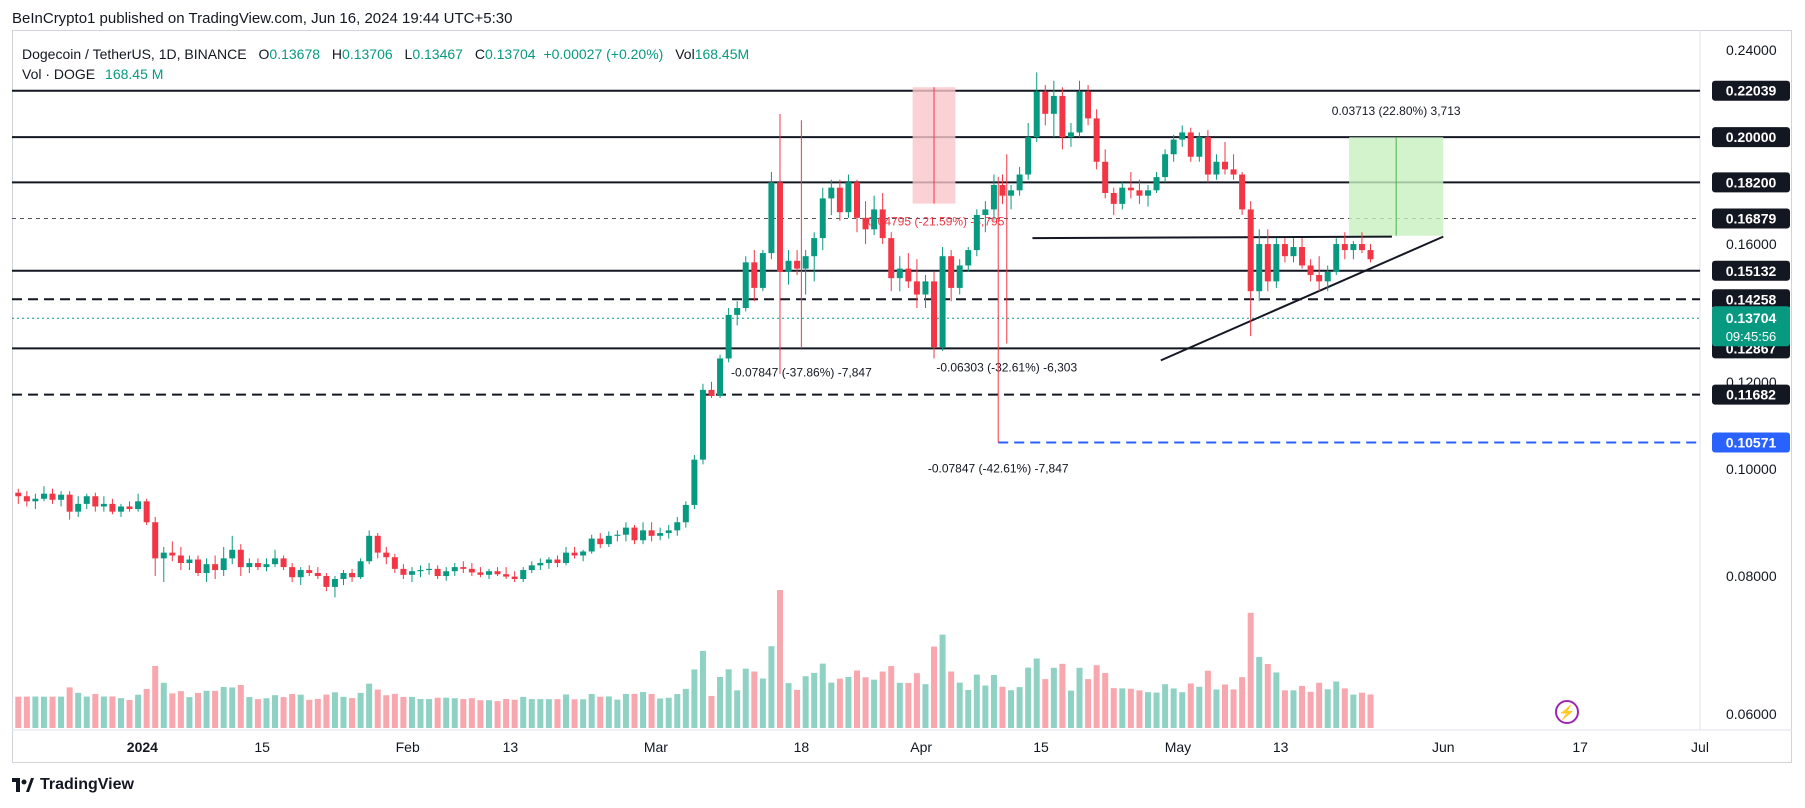 The image size is (1805, 808). What do you see at coordinates (934, 222) in the screenshot?
I see `measure-label: -0.04795 (-21.59%) -4,795` at bounding box center [934, 222].